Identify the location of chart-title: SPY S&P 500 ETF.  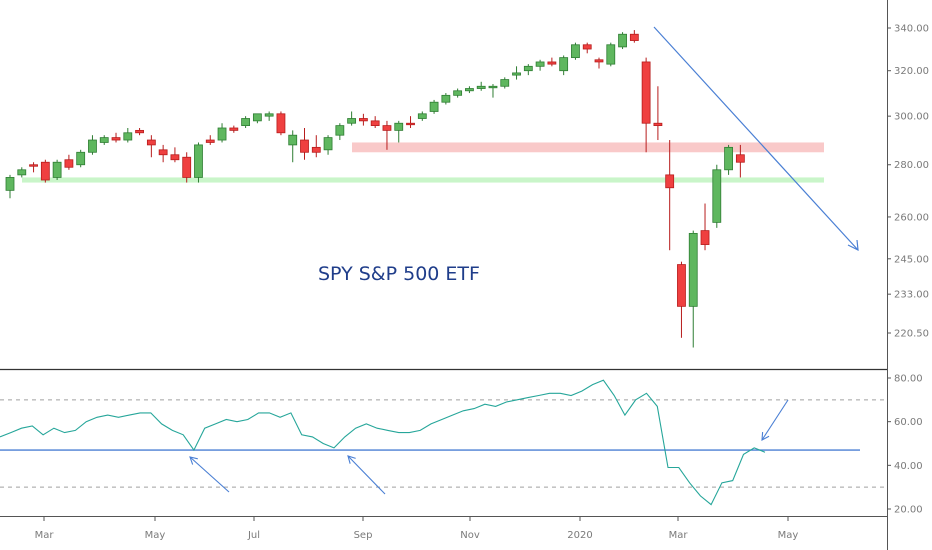
(399, 274).